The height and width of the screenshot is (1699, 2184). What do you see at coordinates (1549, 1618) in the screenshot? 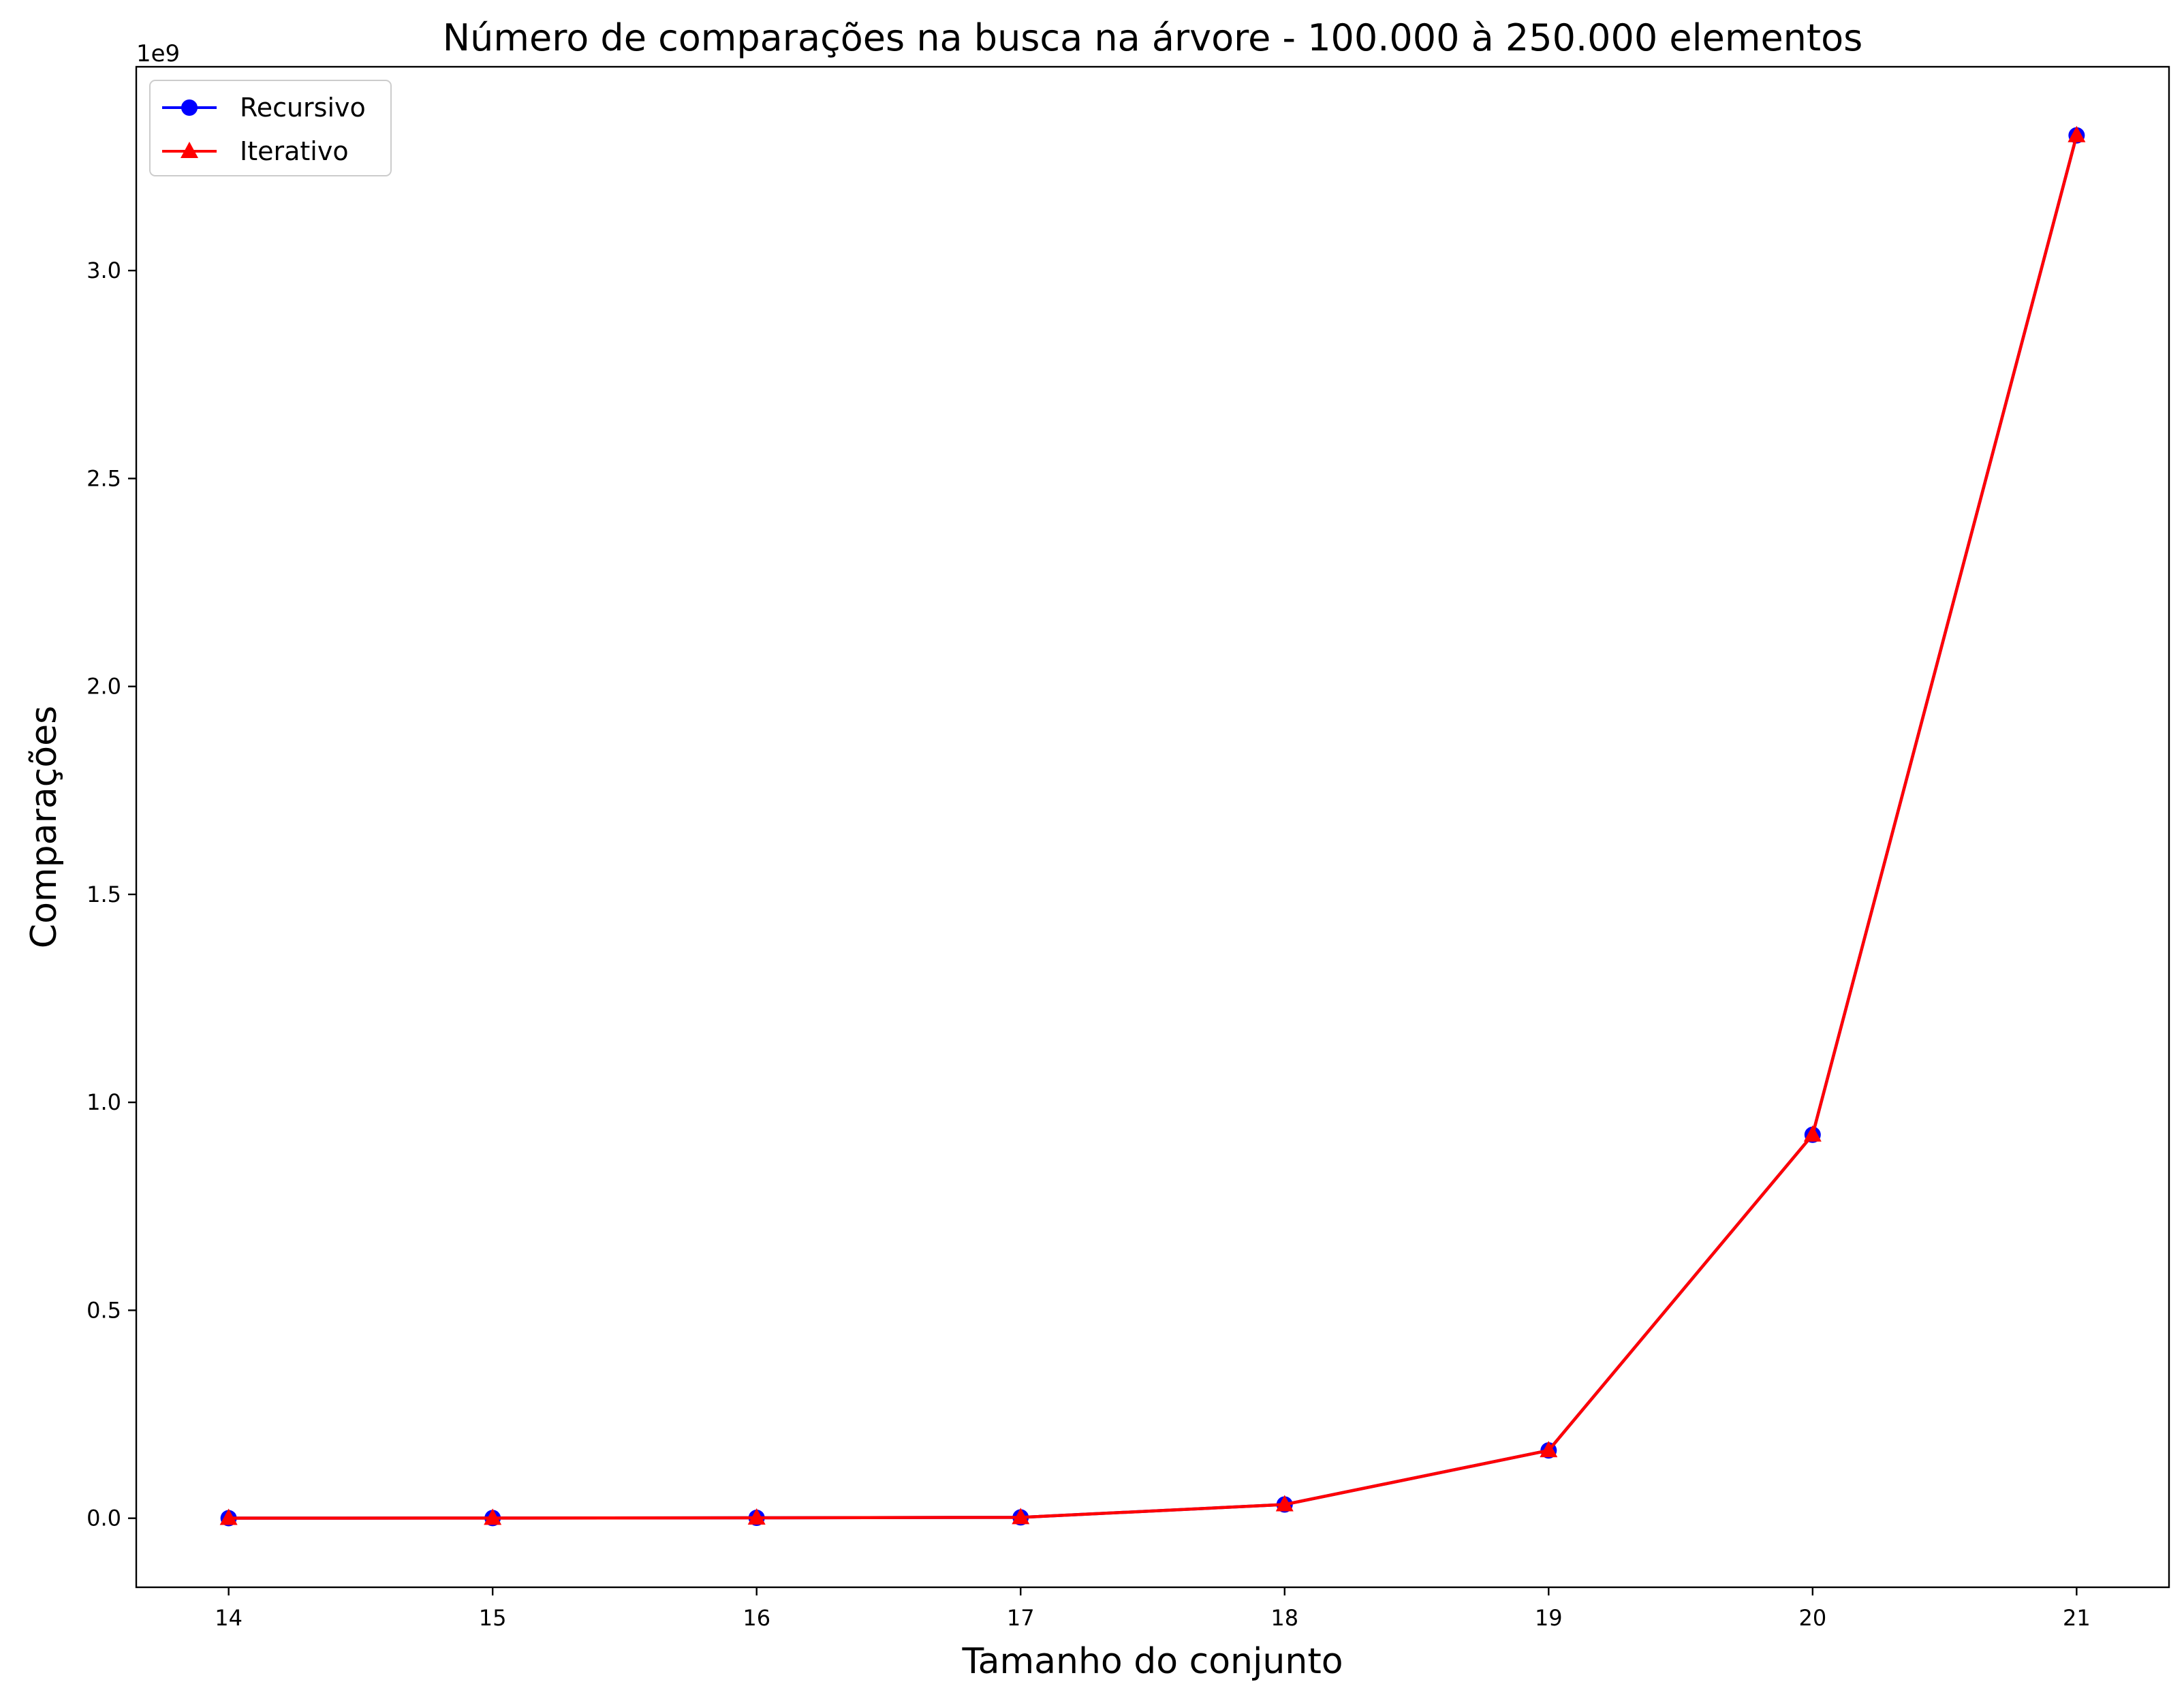
I see `x-tick-label: 19` at bounding box center [1549, 1618].